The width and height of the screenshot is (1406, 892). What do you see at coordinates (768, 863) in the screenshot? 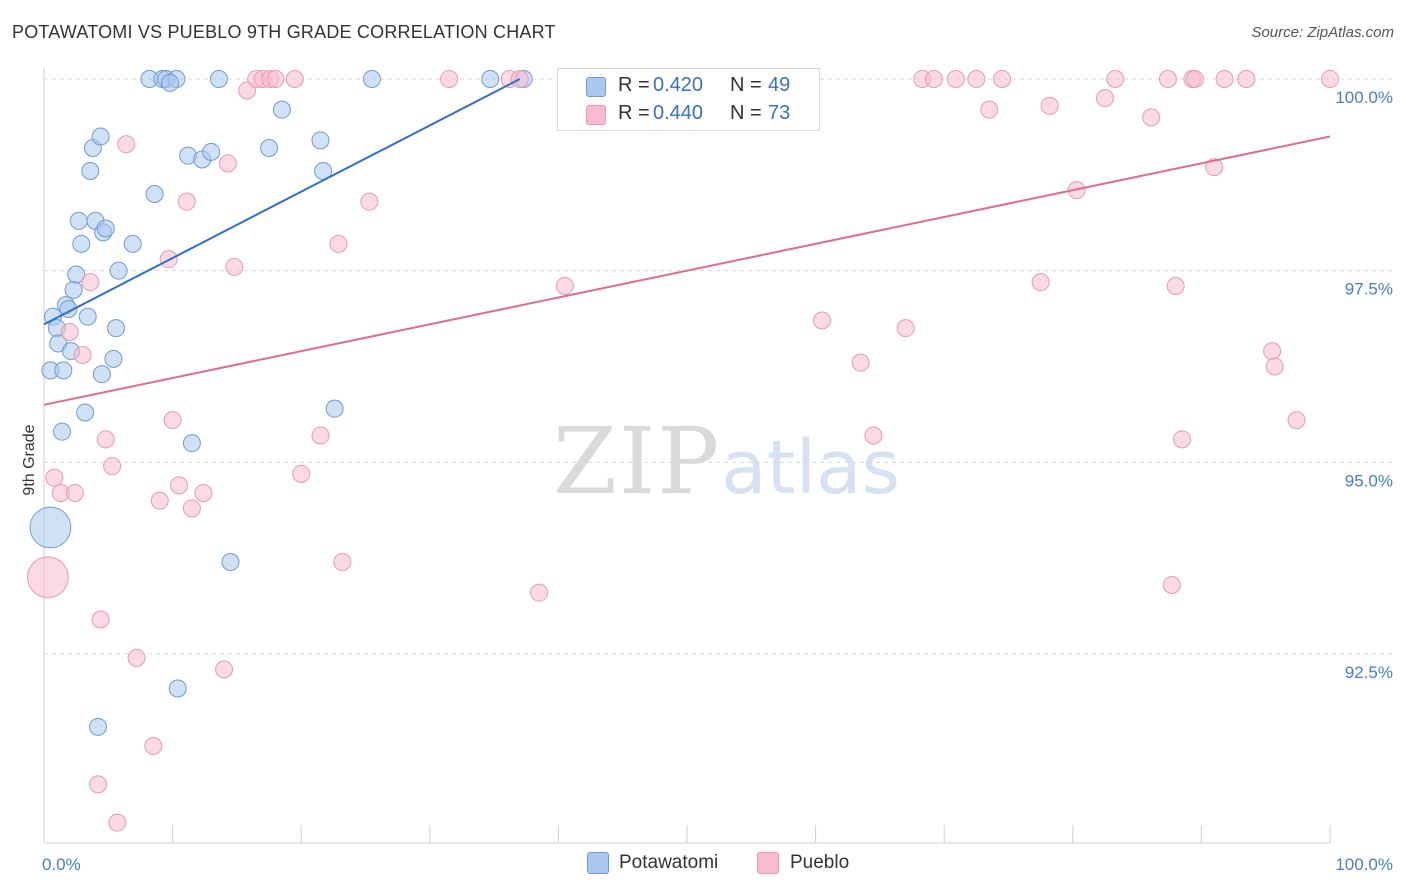
I see `legend-swatch-pueblo` at bounding box center [768, 863].